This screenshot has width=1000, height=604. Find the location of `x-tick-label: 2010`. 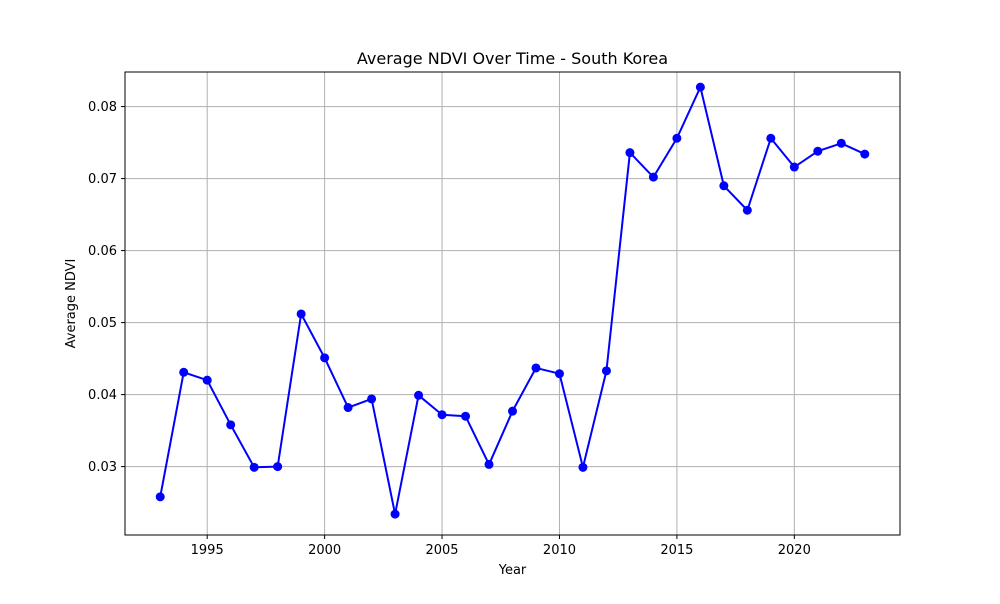

x-tick-label: 2010 is located at coordinates (559, 550).